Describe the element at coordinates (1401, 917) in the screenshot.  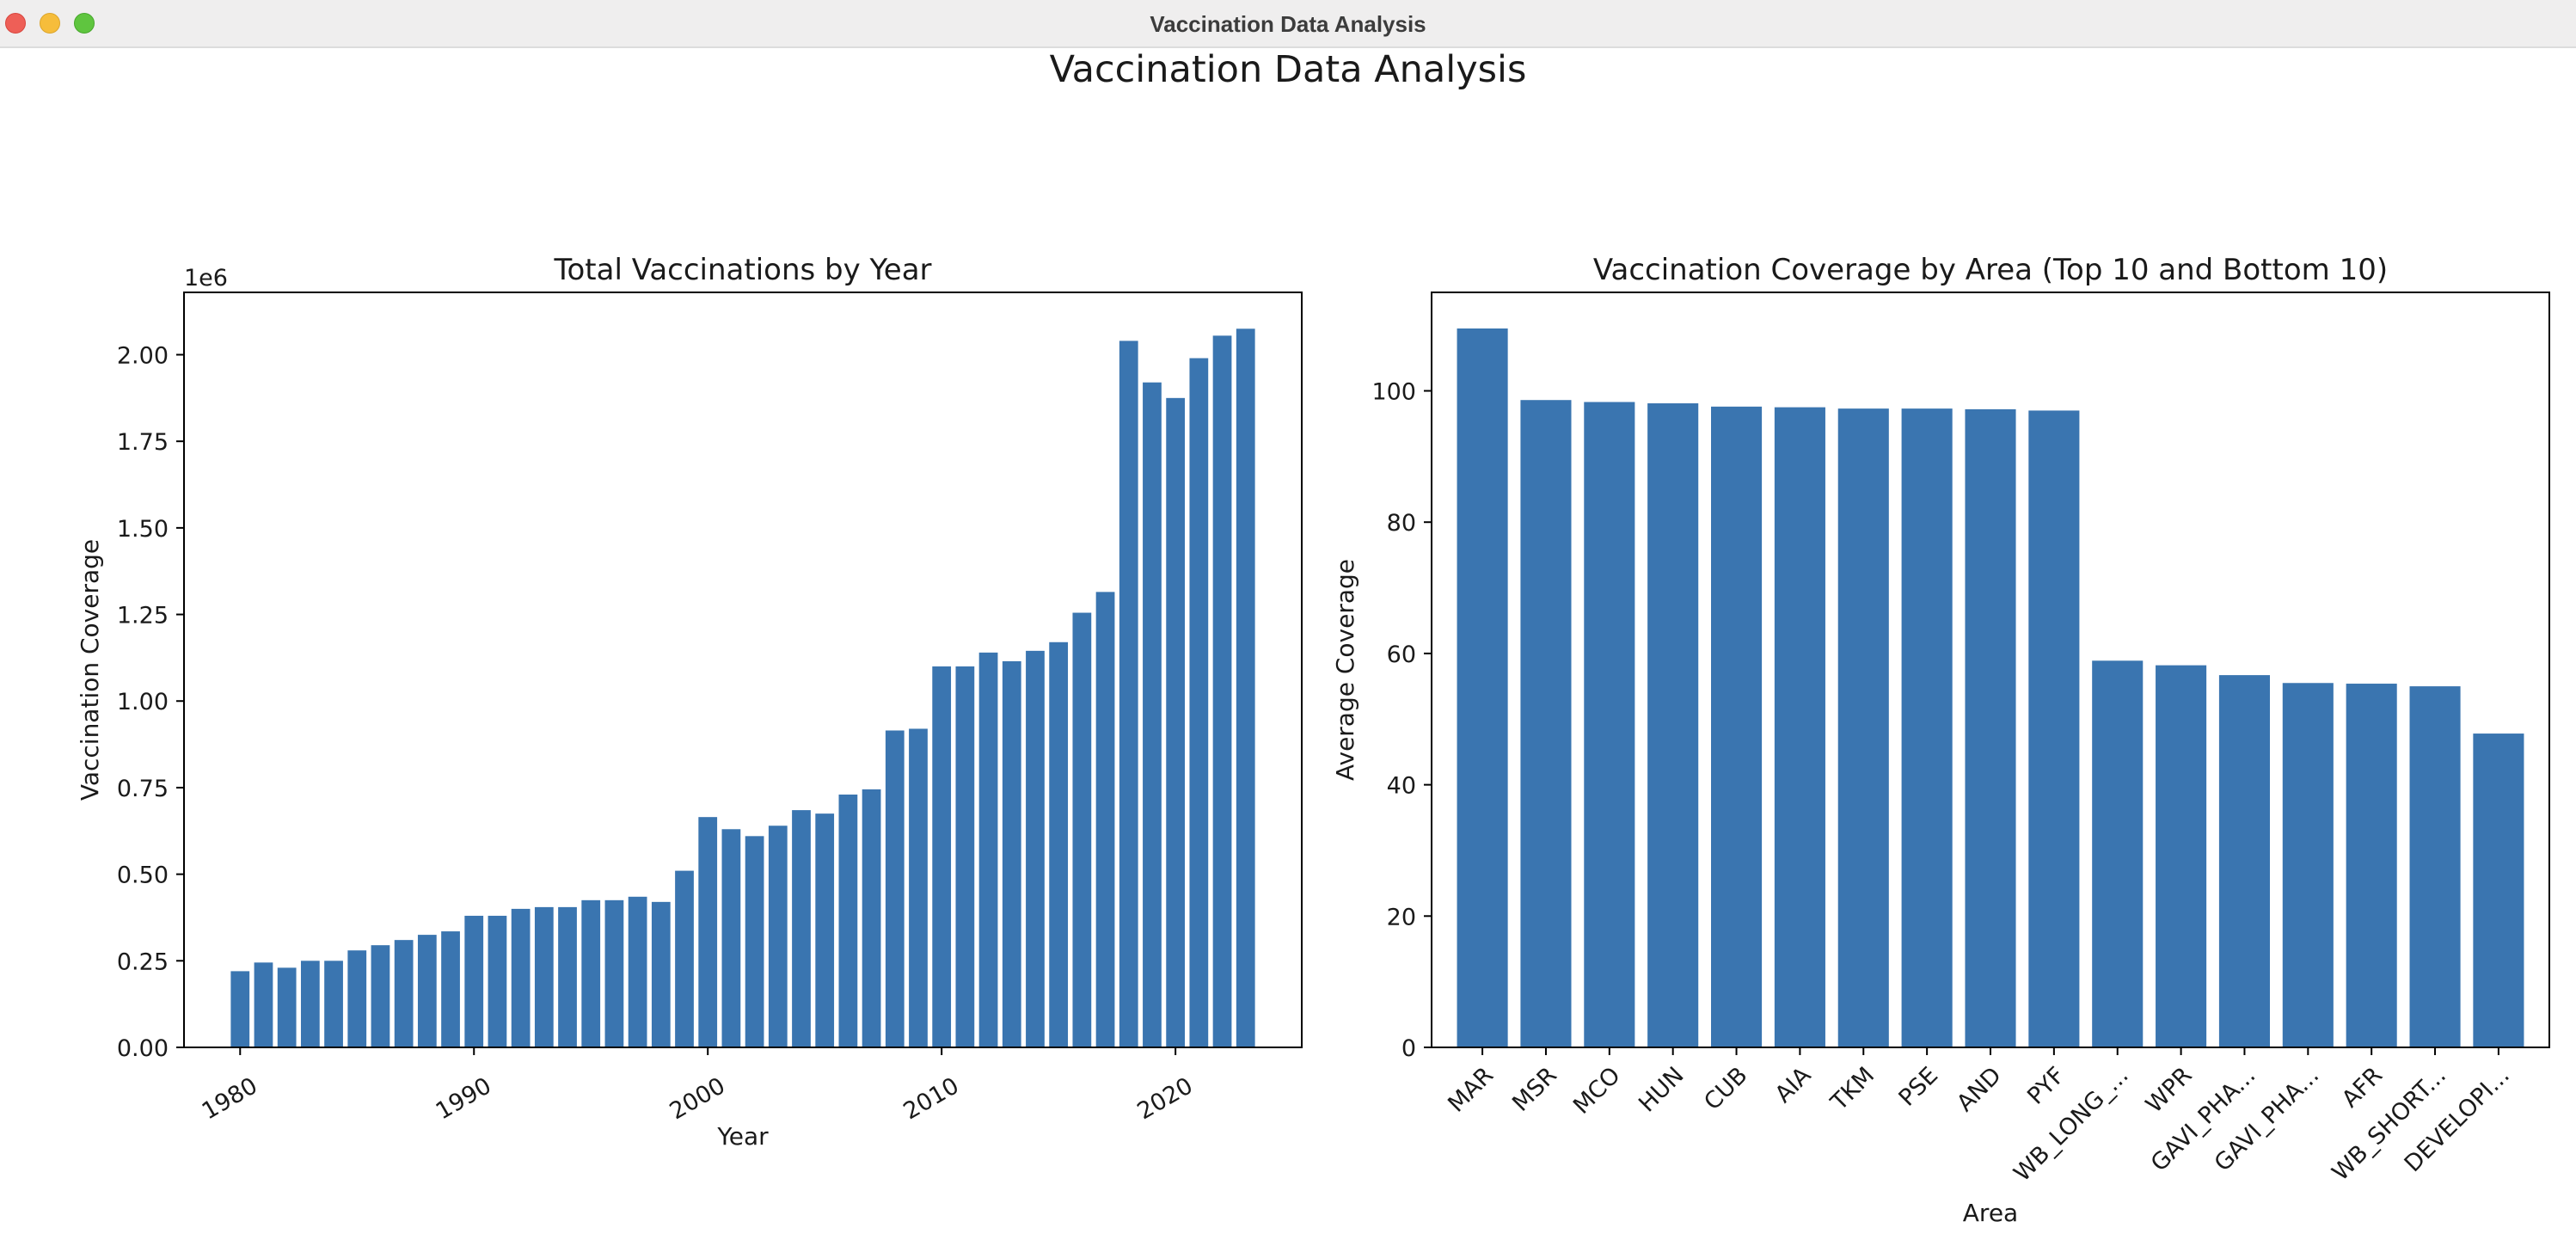
I see `y-tick-label: 20` at that location.